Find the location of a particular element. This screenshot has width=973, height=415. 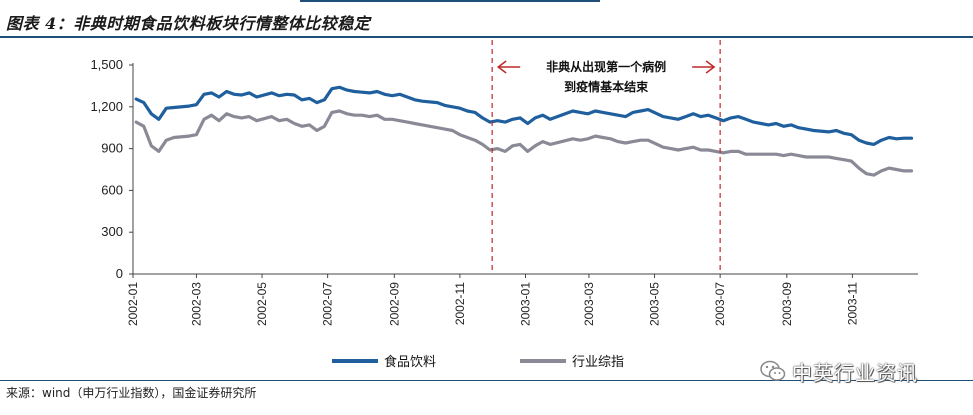

series-line-industry-composite is located at coordinates (524, 143).